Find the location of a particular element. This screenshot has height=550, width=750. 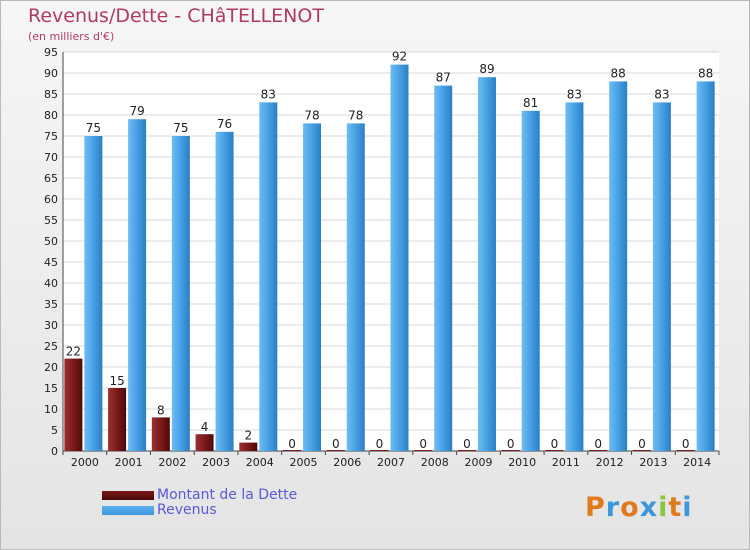

x-tick-label: 2004 is located at coordinates (260, 462).